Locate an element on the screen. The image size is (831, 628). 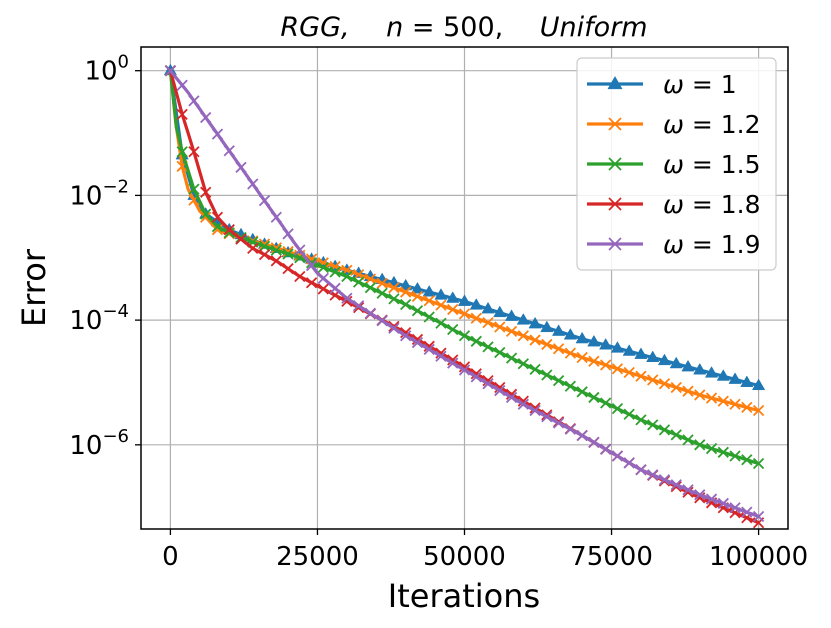
legend-entry: ω = 1 is located at coordinates (662, 84).